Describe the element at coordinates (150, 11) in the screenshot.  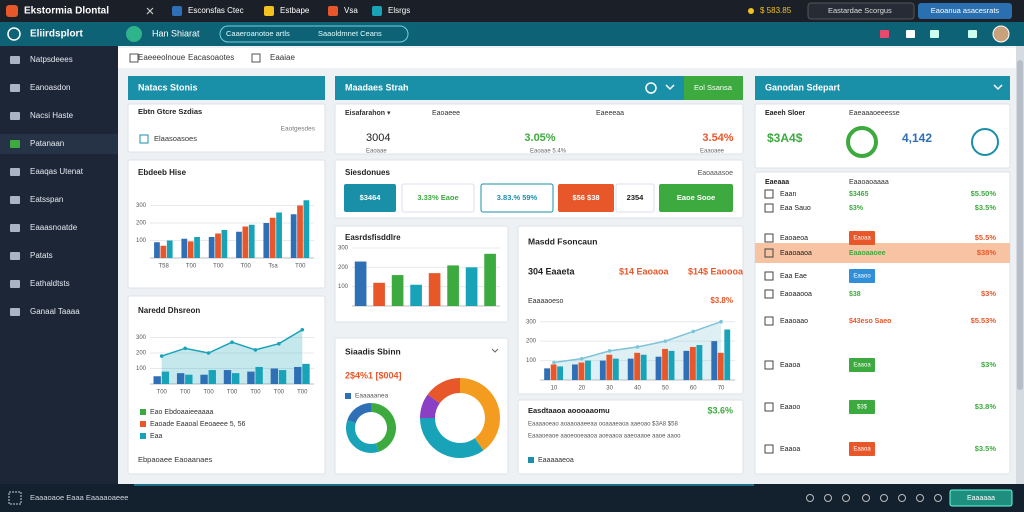
I see `tab-close` at that location.